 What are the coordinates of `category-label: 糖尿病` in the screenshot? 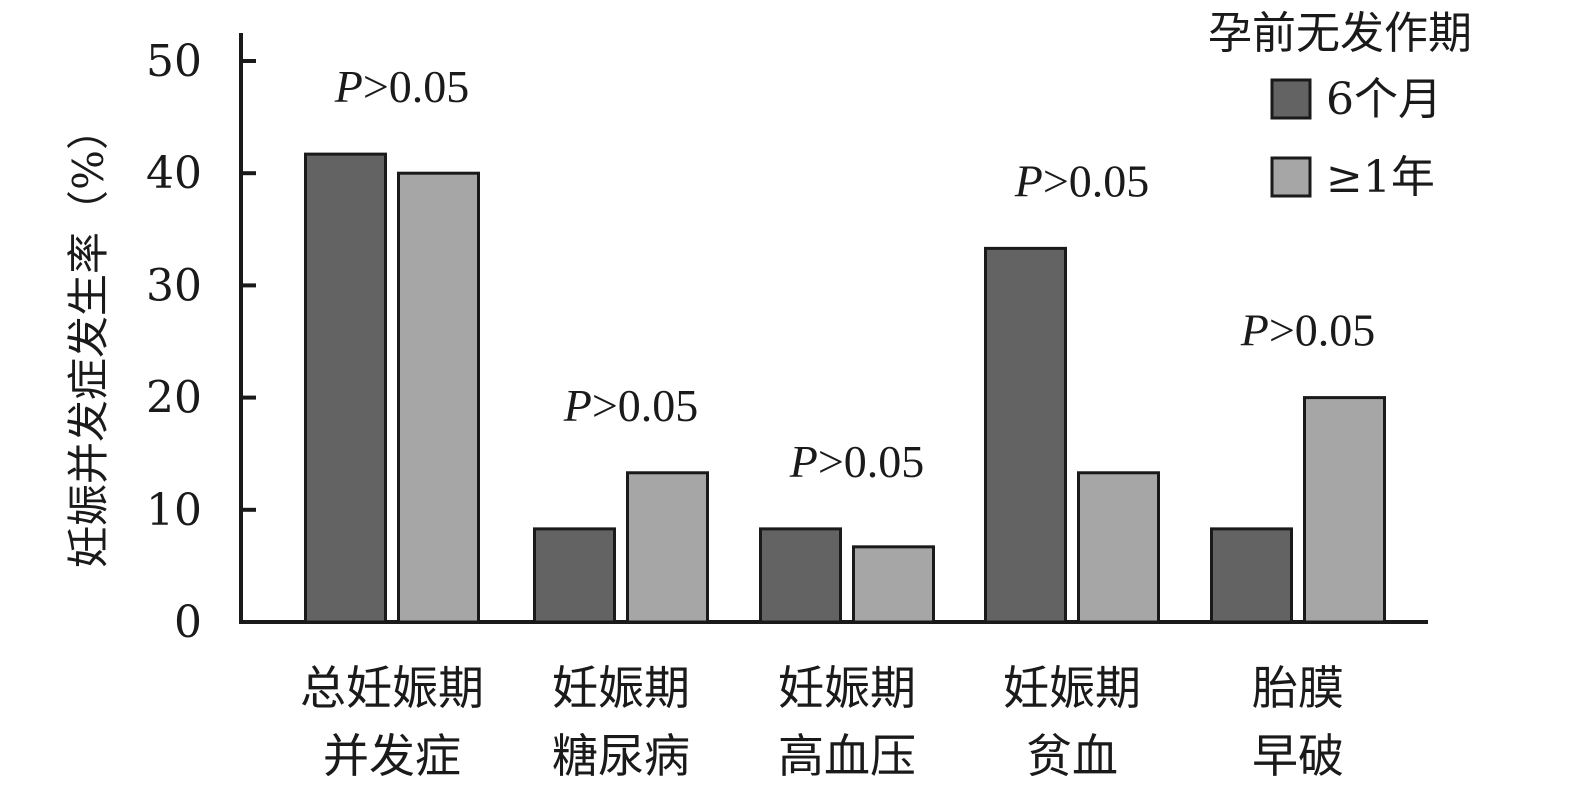 It's located at (621, 756).